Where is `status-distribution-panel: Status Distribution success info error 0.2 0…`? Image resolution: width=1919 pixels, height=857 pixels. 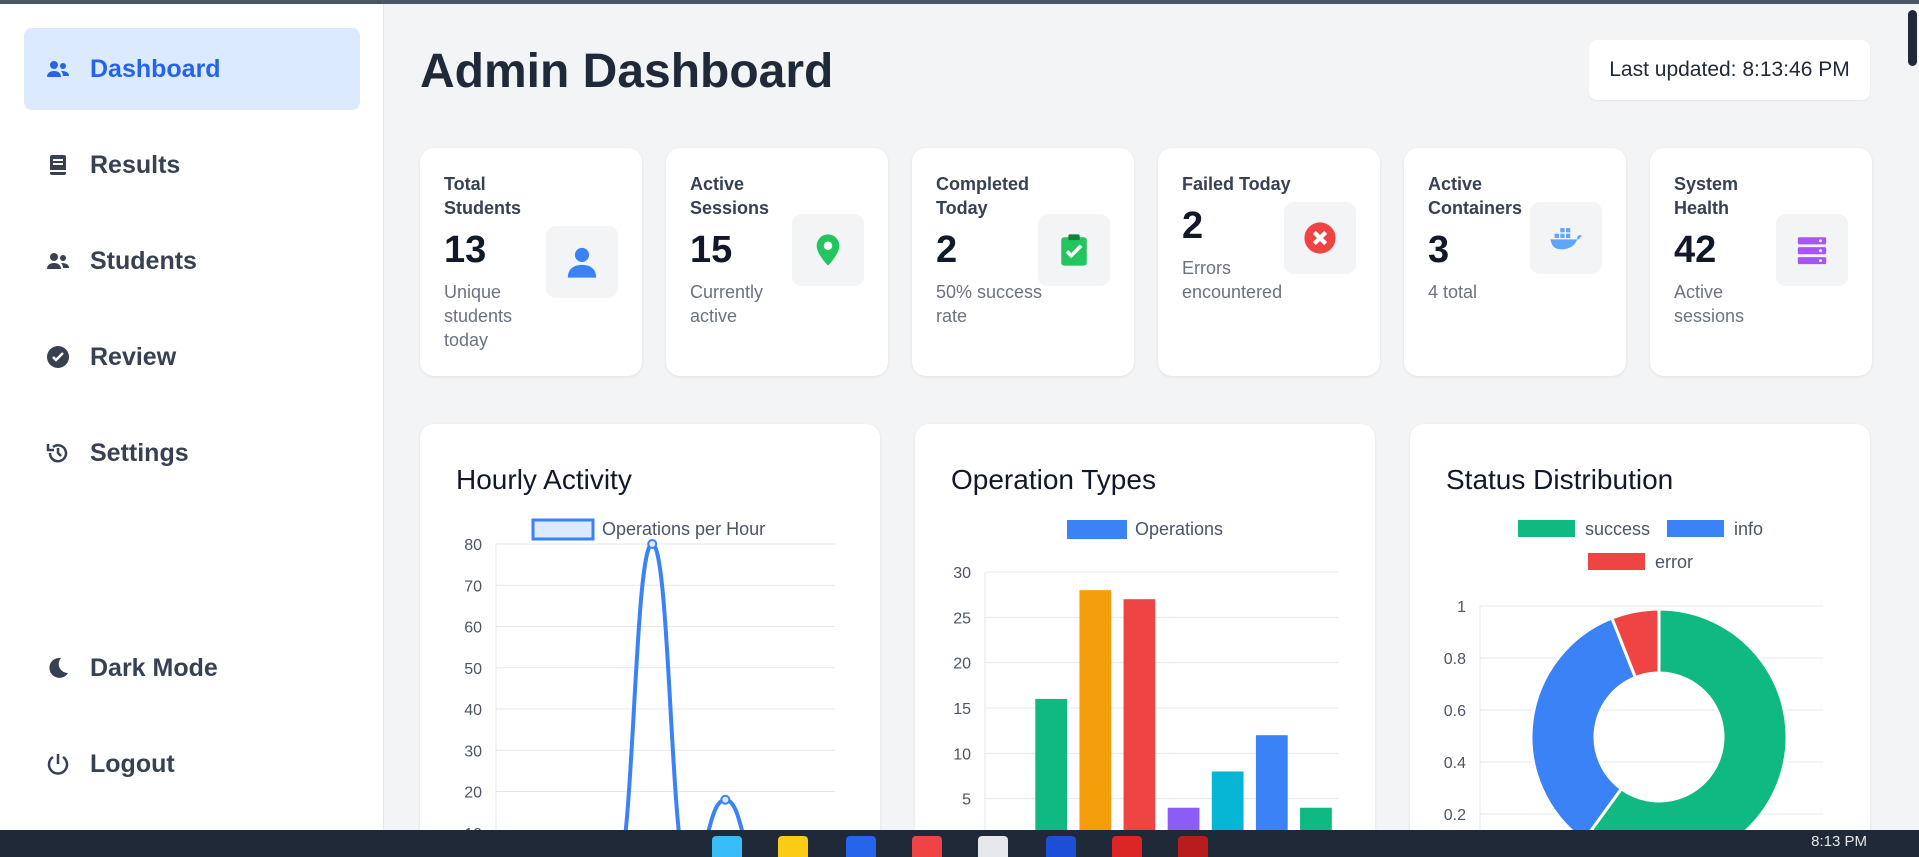
status-distribution-panel: Status Distribution success info error 0.2 0… is located at coordinates (1640, 634).